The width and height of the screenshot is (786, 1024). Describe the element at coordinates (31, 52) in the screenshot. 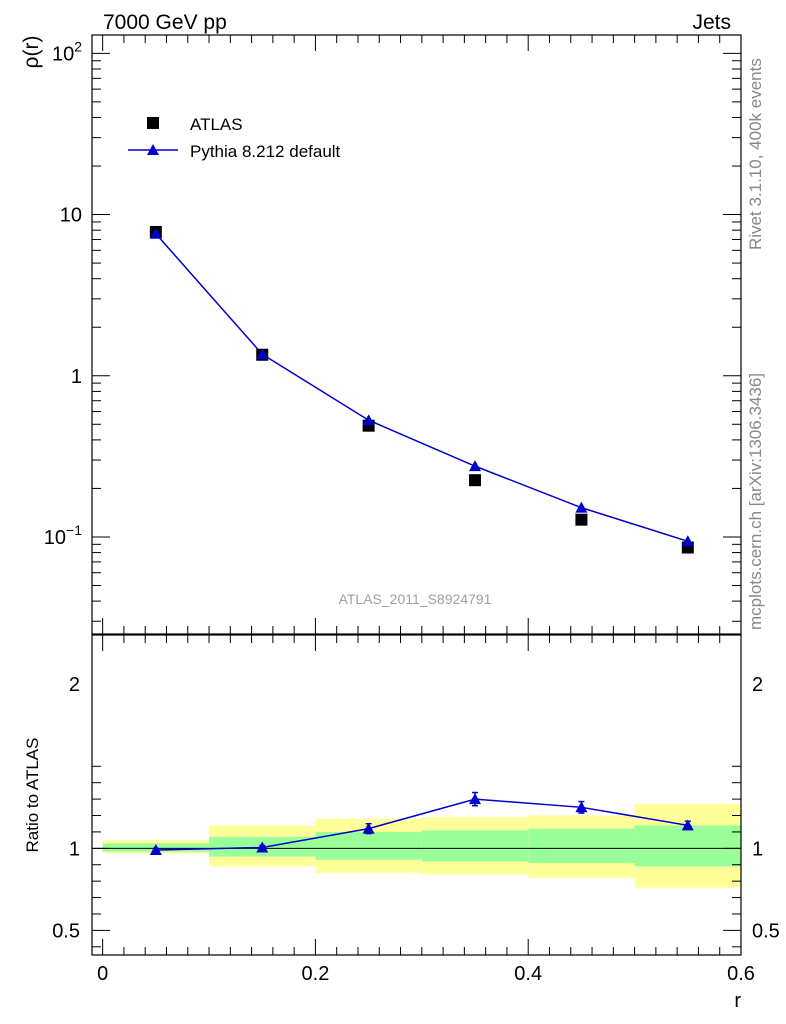

I see `main-ylabel: ρ(r)` at that location.